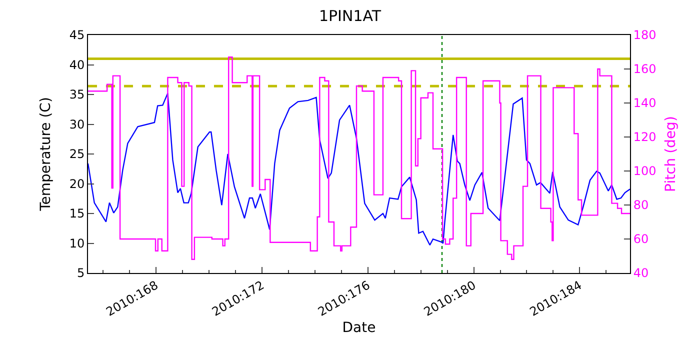 Image resolution: width=700 pixels, height=350 pixels. What do you see at coordinates (644, 103) in the screenshot?
I see `y2-tick-label: 140` at bounding box center [644, 103].